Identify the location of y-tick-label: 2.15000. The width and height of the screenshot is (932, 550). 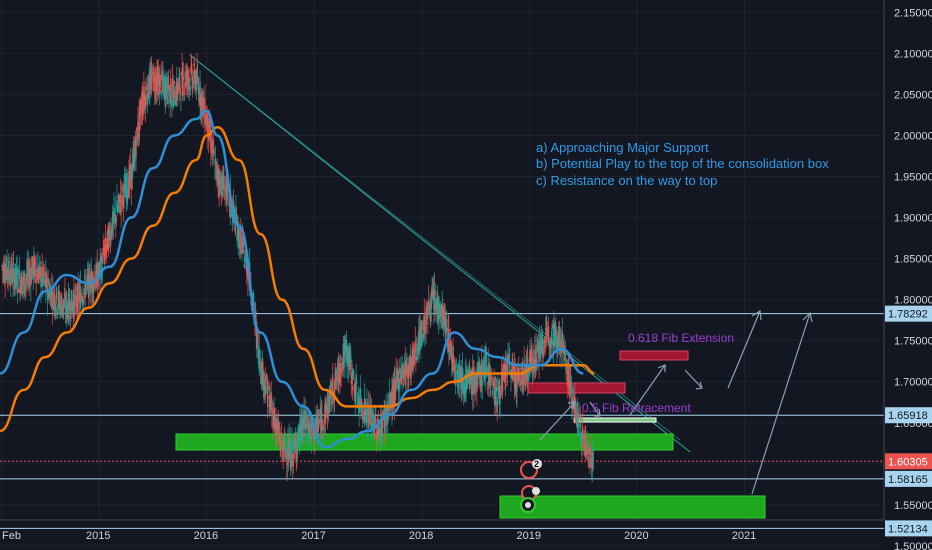
(913, 13).